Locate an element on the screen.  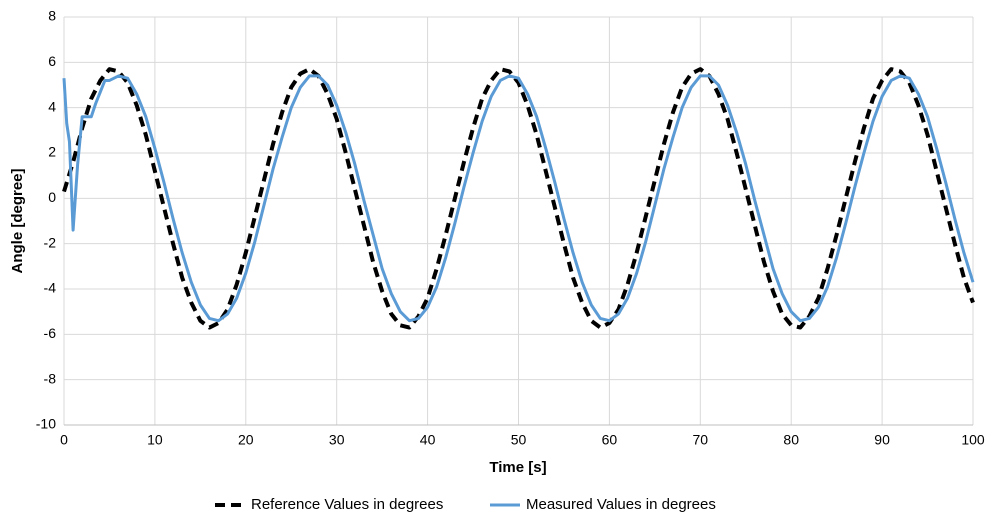
y-tick-label: 8 is located at coordinates (52, 16).